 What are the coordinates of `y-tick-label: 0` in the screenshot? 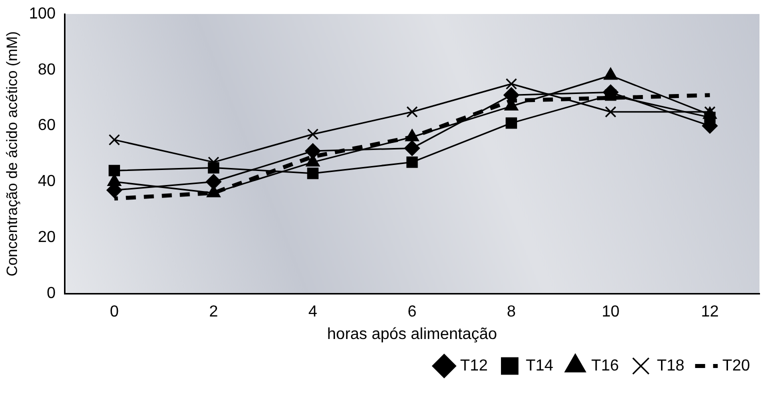 It's located at (51, 293).